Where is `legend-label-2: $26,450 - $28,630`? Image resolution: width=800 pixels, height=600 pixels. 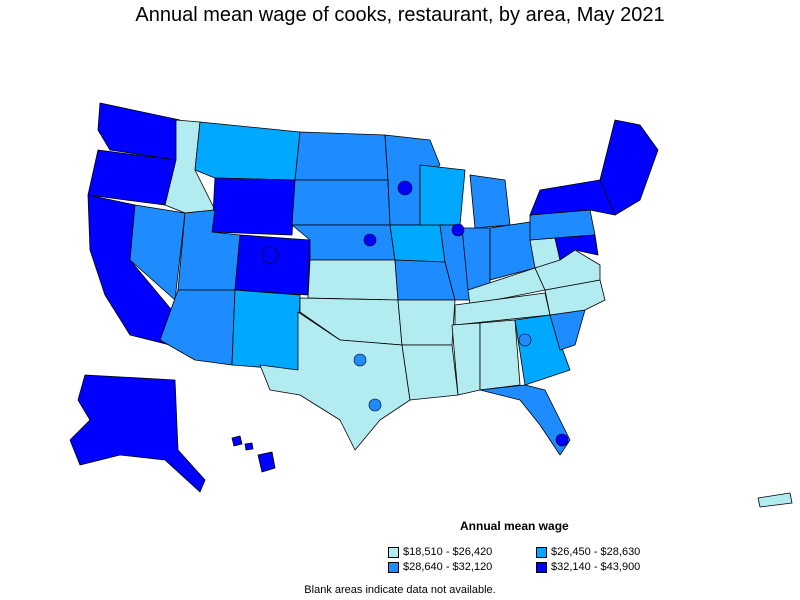 legend-label-2: $26,450 - $28,630 is located at coordinates (596, 552).